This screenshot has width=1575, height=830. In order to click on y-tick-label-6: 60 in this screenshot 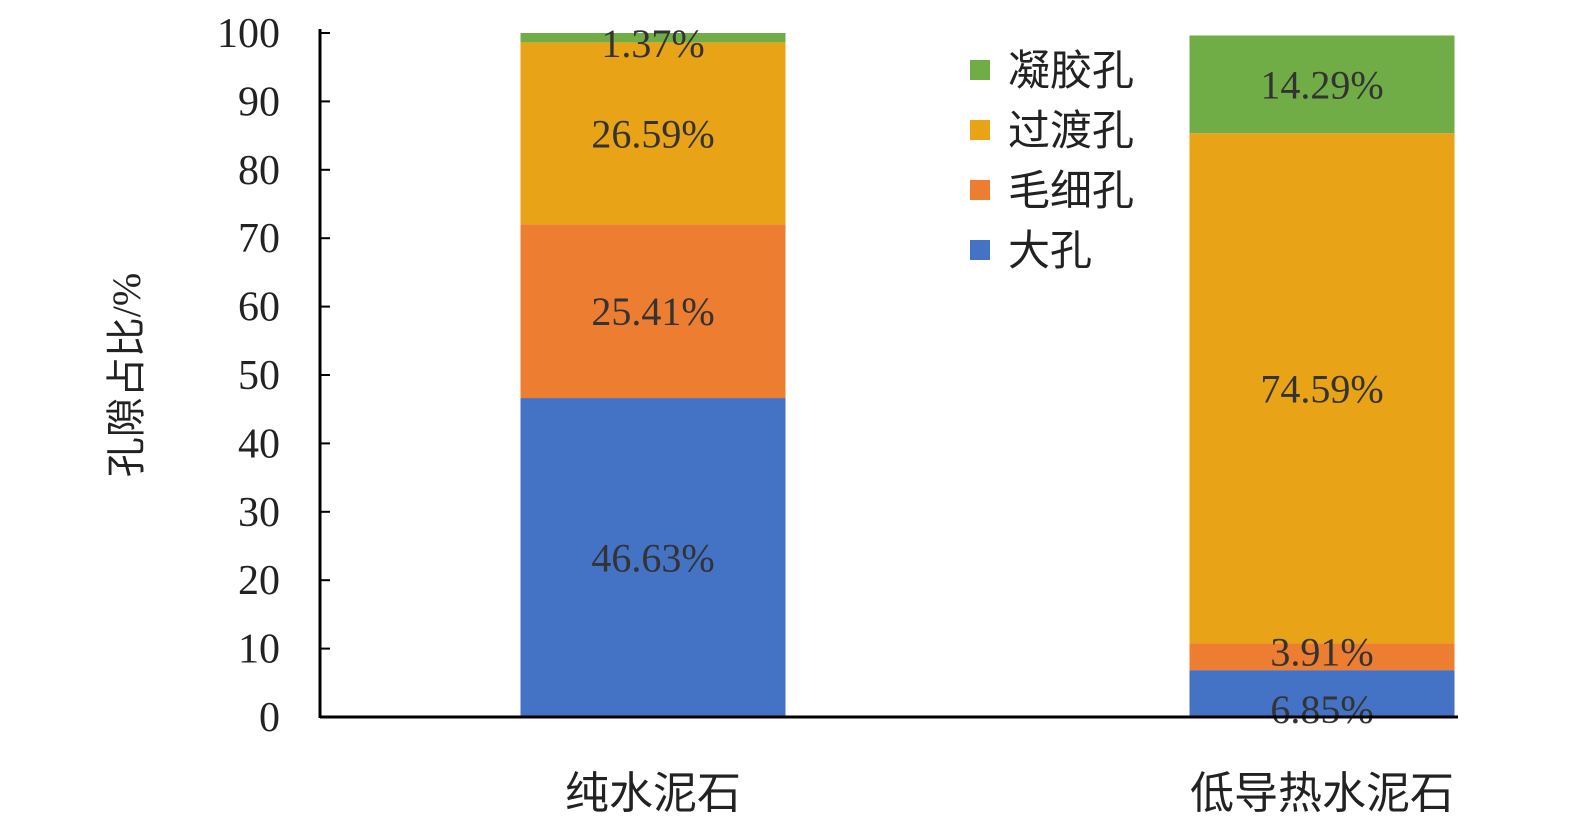, I will do `click(259, 308)`.